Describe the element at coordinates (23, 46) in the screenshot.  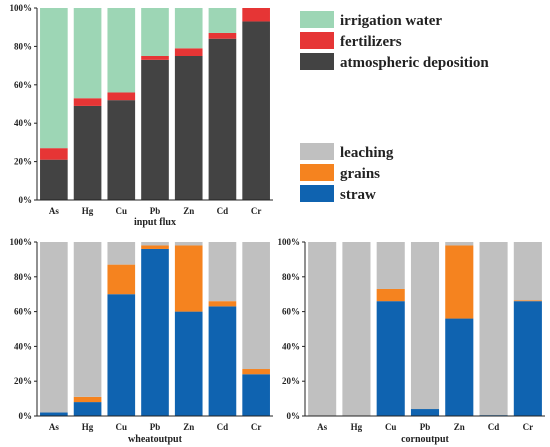
I see `y-tick-input-80: 80%` at that location.